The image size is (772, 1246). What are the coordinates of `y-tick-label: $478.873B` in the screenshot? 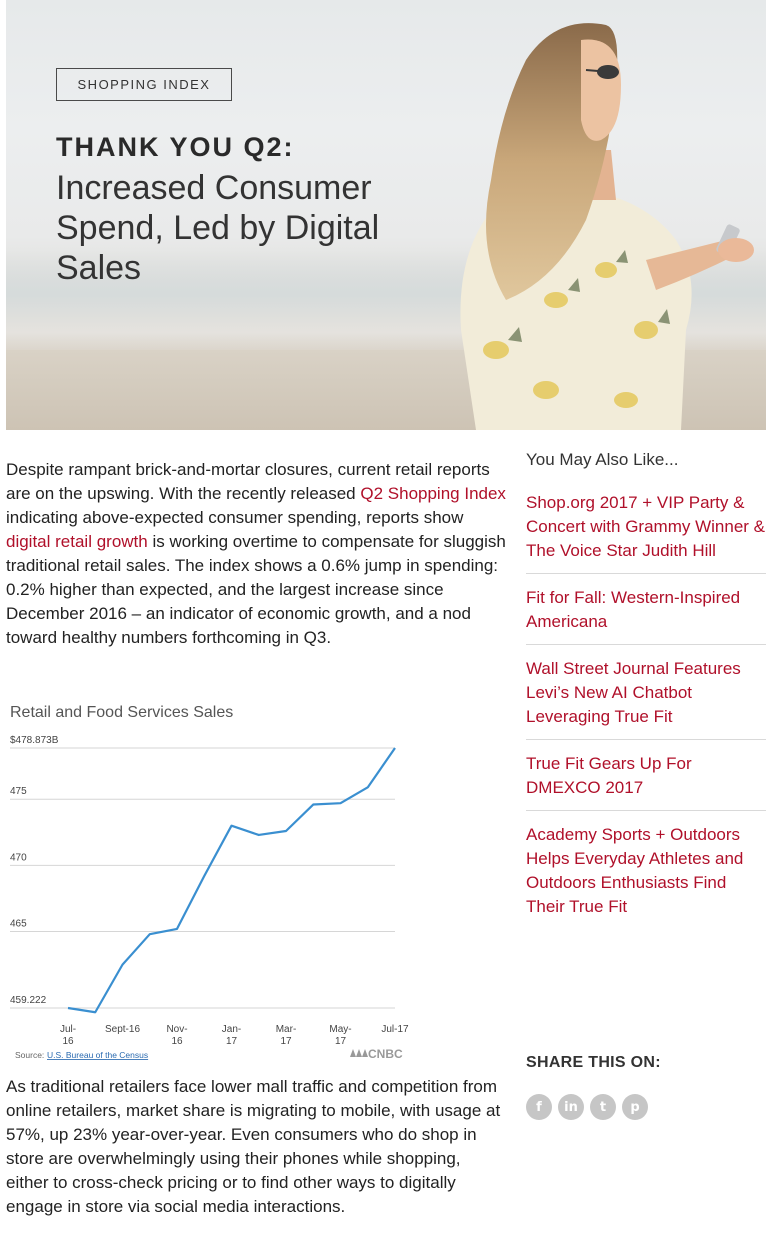 It's located at (34, 740).